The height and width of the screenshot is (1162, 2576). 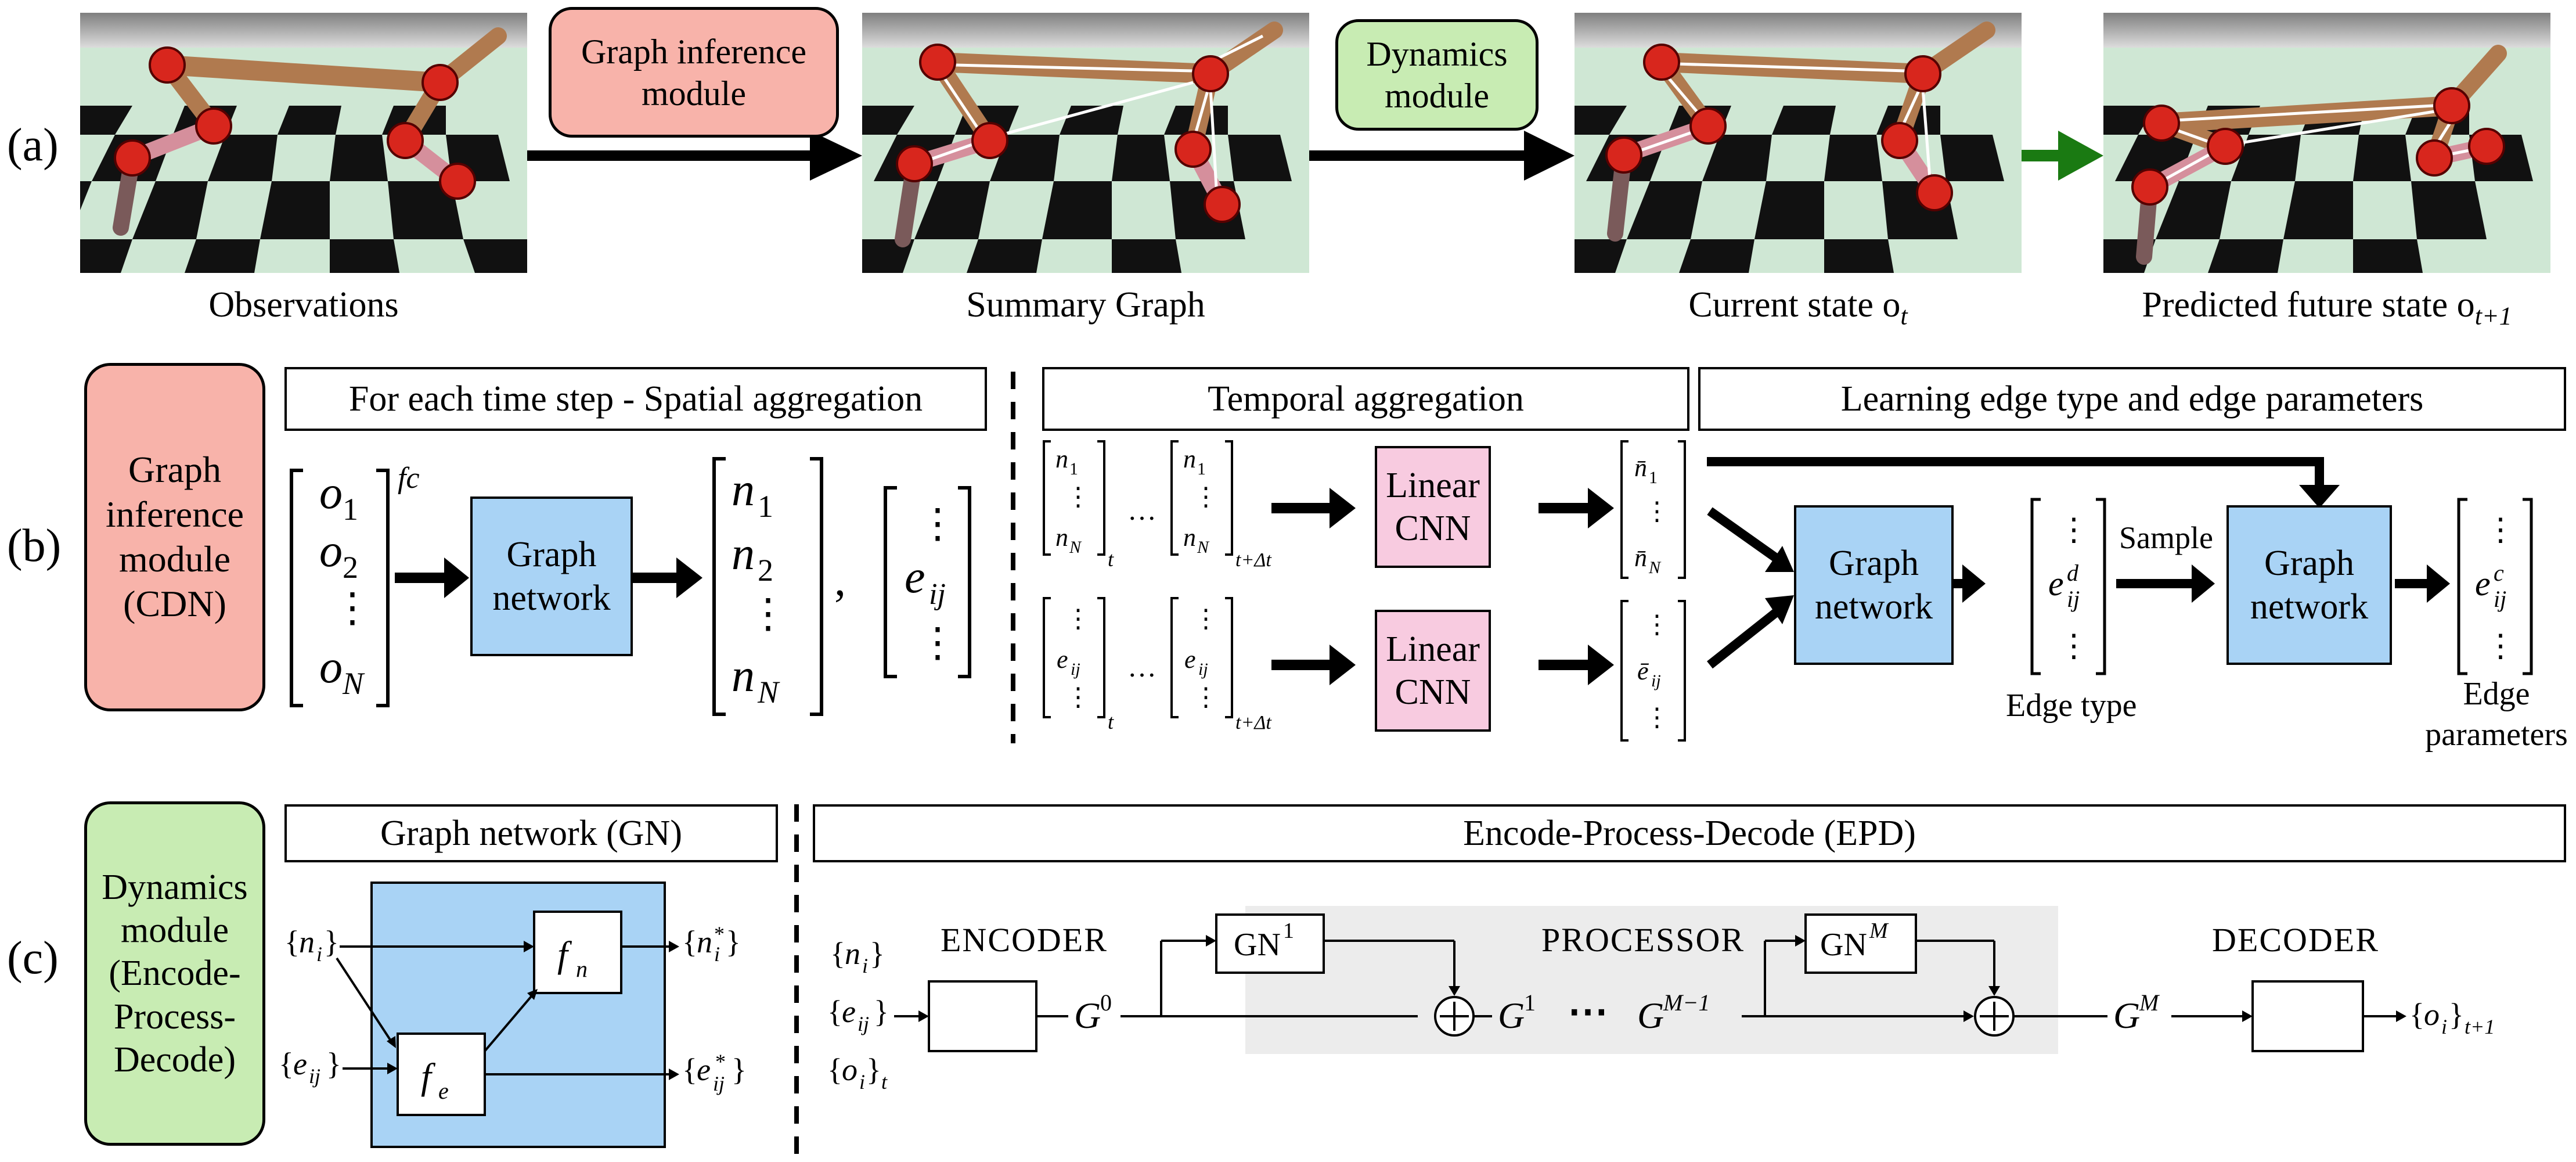 What do you see at coordinates (1106, 1003) in the screenshot?
I see `svg-text: 0` at bounding box center [1106, 1003].